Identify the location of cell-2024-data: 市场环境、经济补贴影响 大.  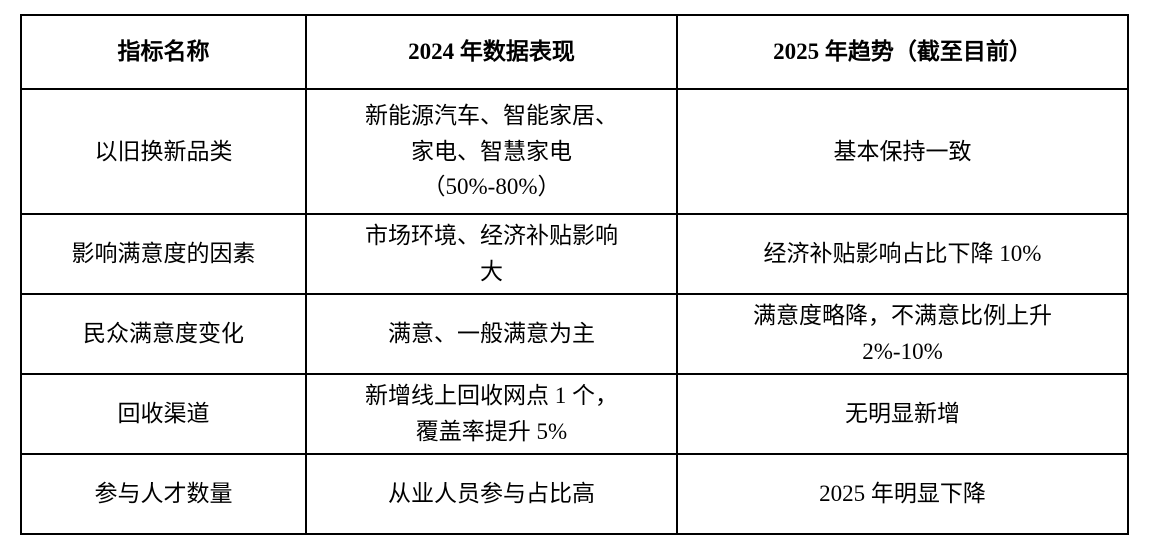
(491, 254).